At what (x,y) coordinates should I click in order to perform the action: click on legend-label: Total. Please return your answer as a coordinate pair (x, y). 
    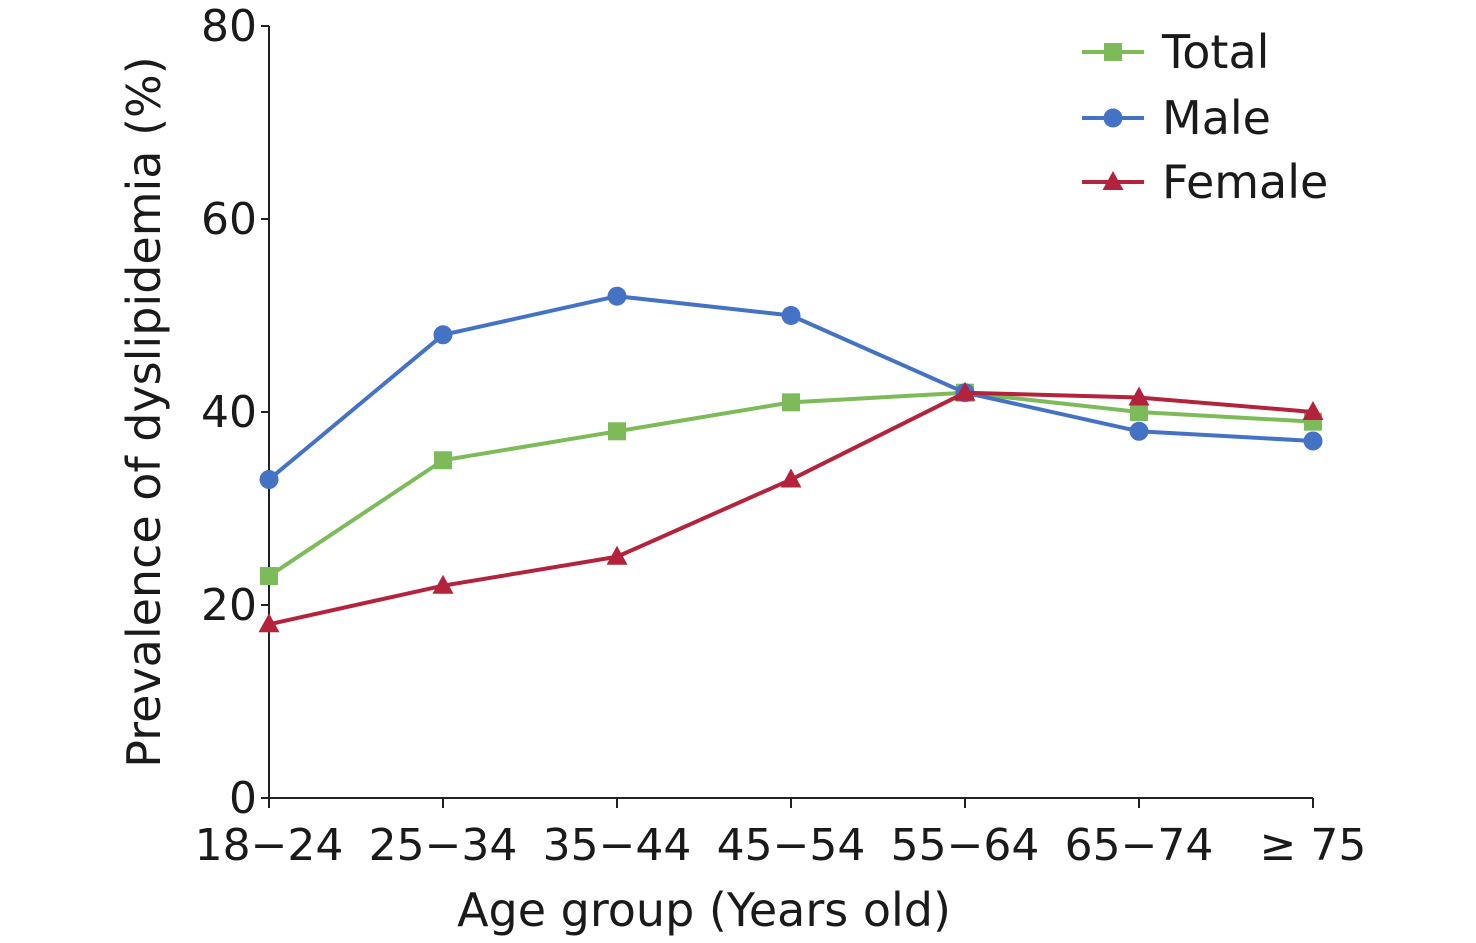
    Looking at the image, I should click on (1215, 52).